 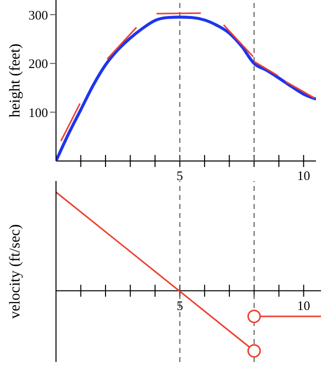 I want to click on y-tick-label: 300, so click(x=38, y=14).